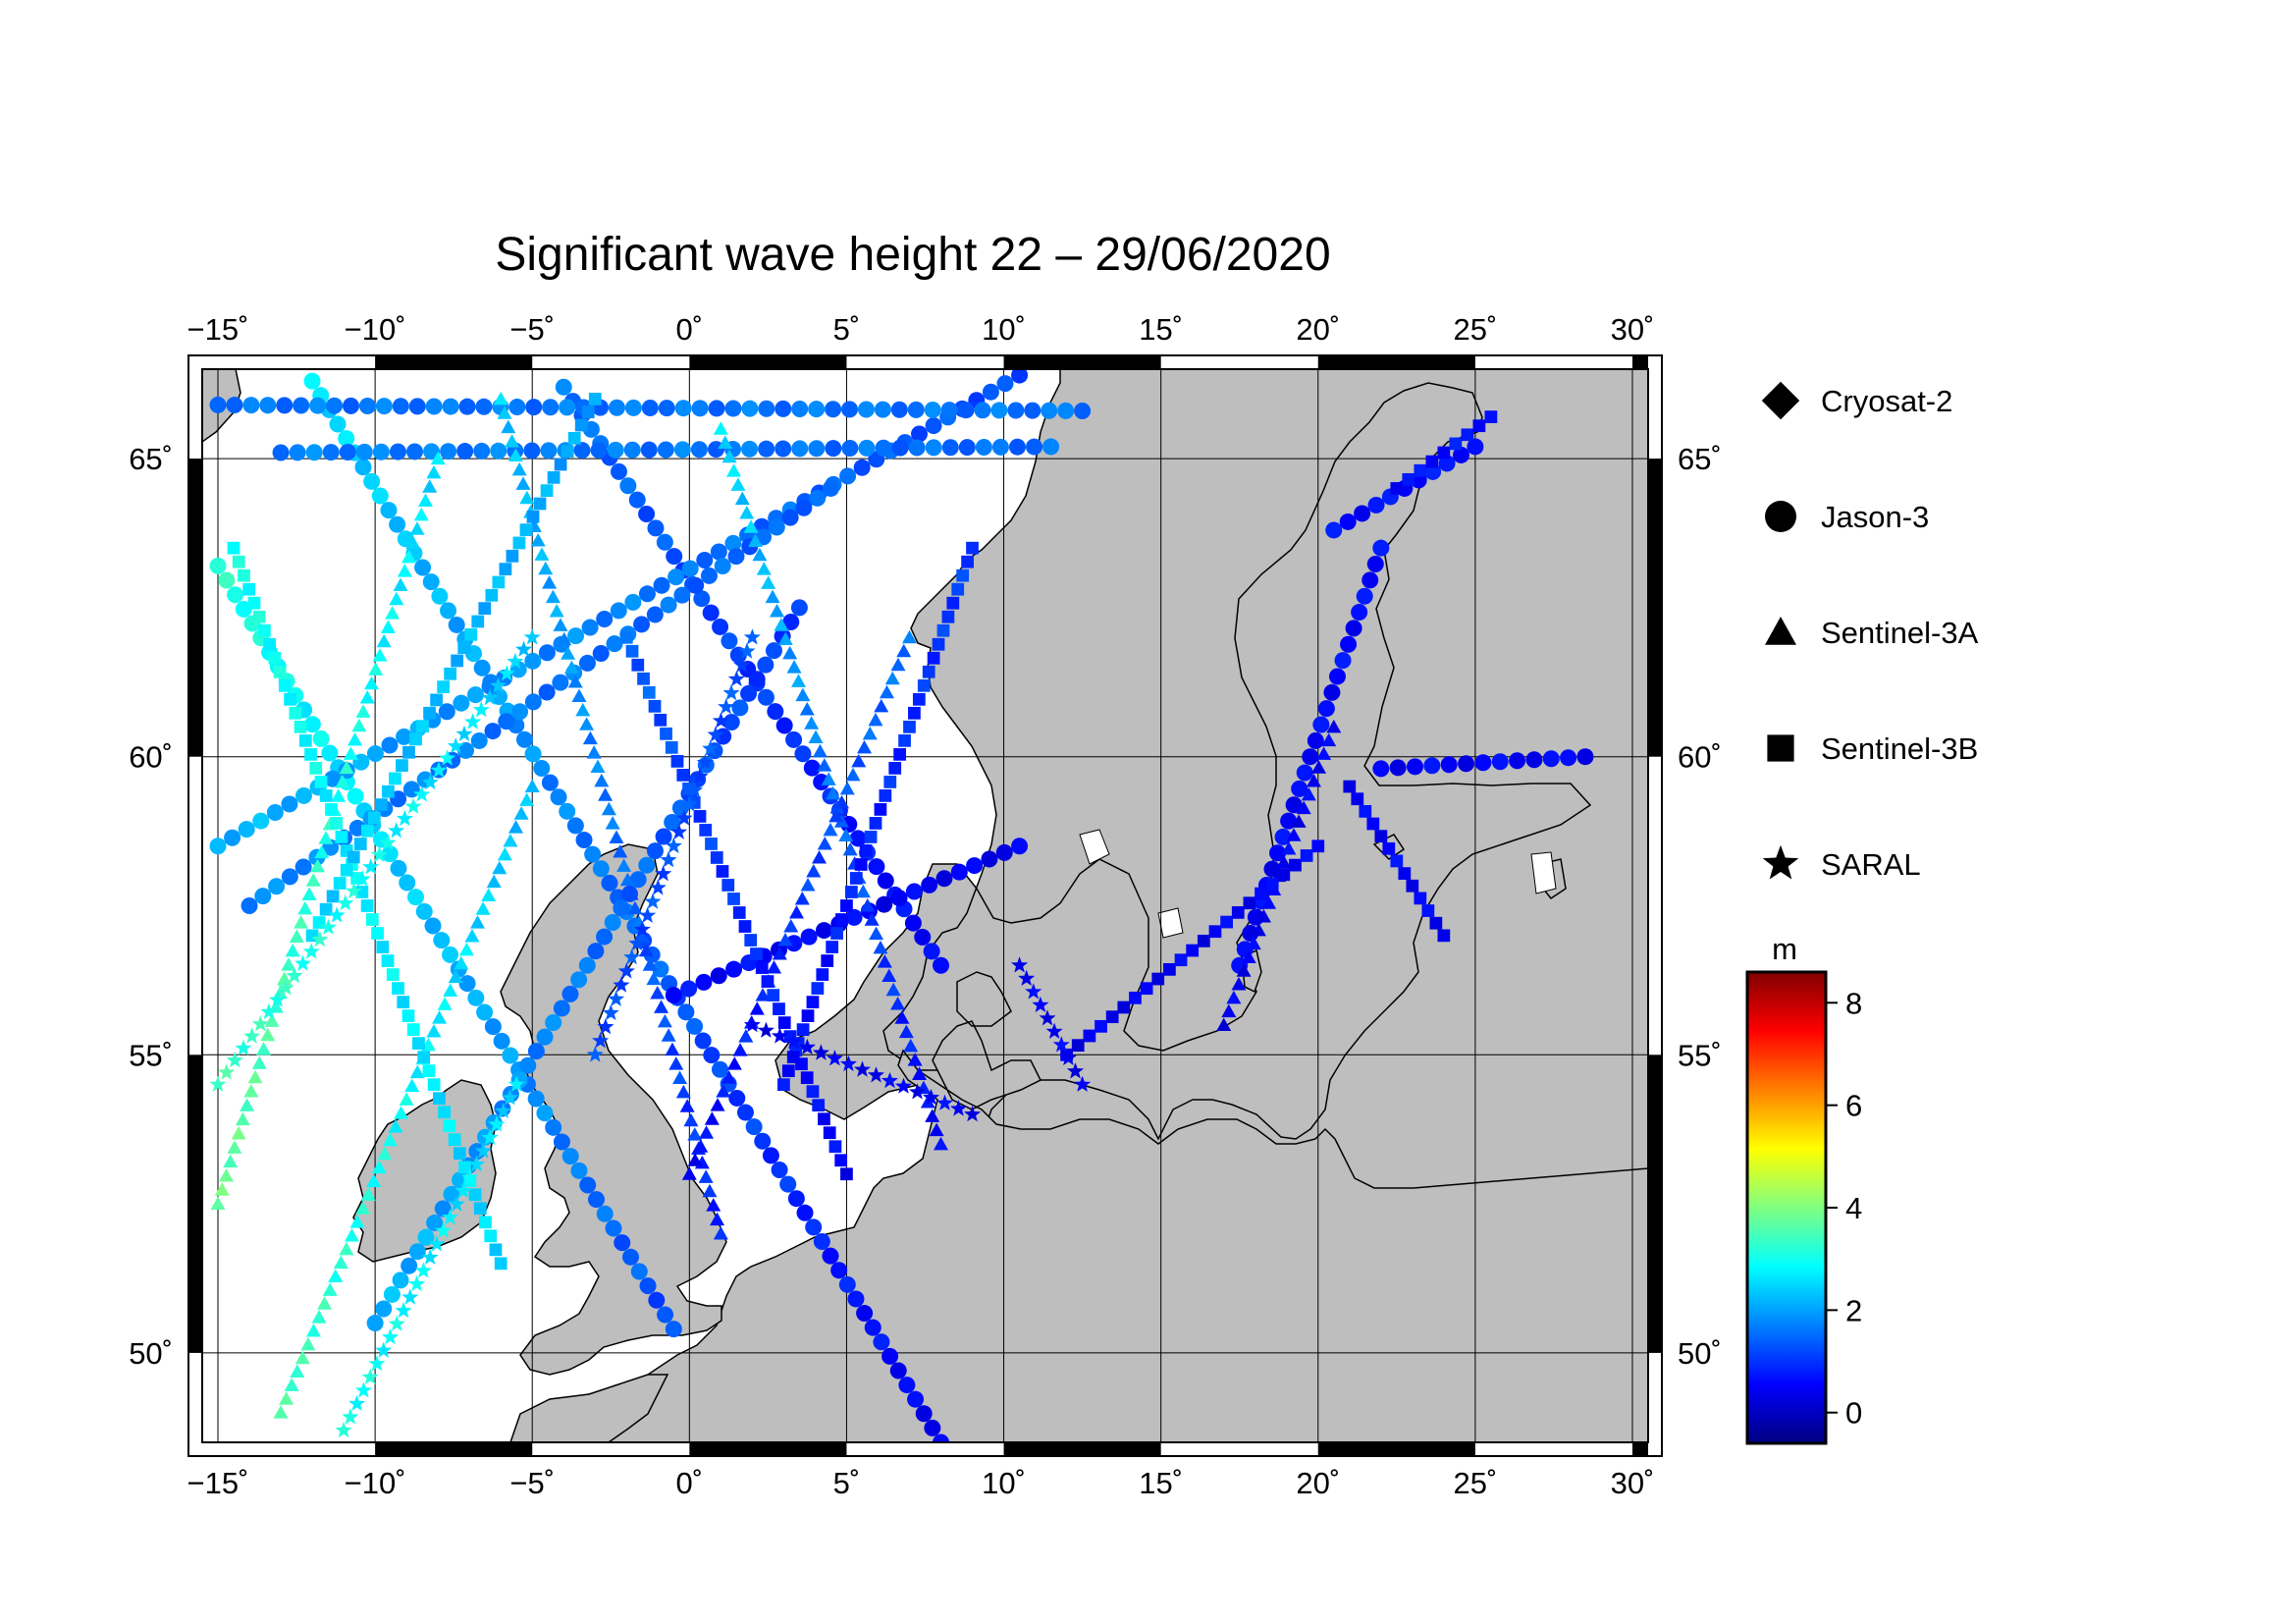 The image size is (2296, 1623). What do you see at coordinates (454, 362) in the screenshot?
I see `frame-bar-top` at bounding box center [454, 362].